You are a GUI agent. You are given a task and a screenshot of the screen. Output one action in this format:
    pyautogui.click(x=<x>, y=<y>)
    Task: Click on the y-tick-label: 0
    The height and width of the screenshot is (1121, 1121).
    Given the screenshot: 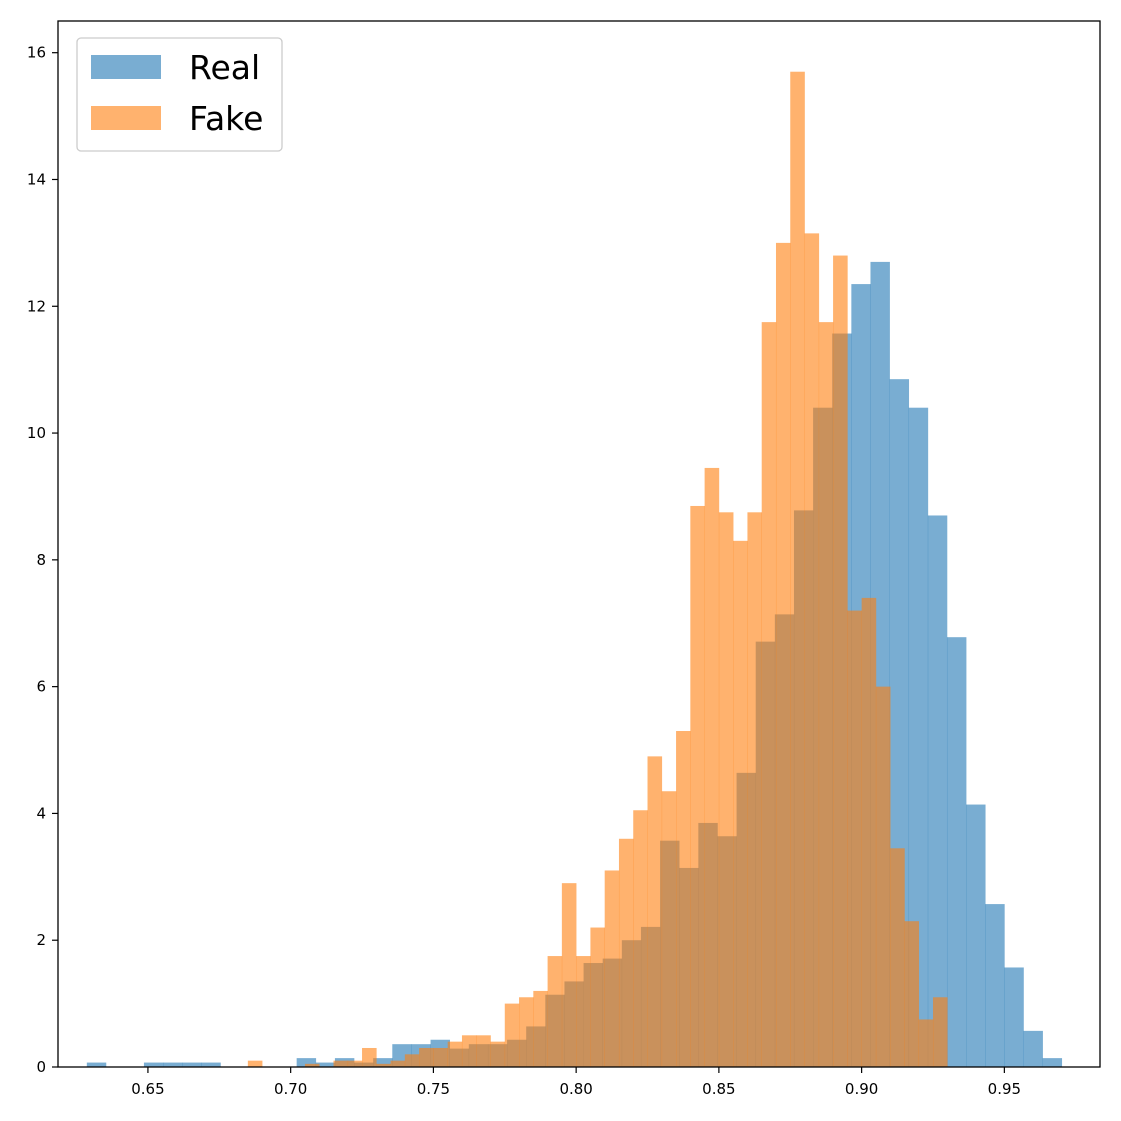 What is the action you would take?
    pyautogui.click(x=41, y=1067)
    